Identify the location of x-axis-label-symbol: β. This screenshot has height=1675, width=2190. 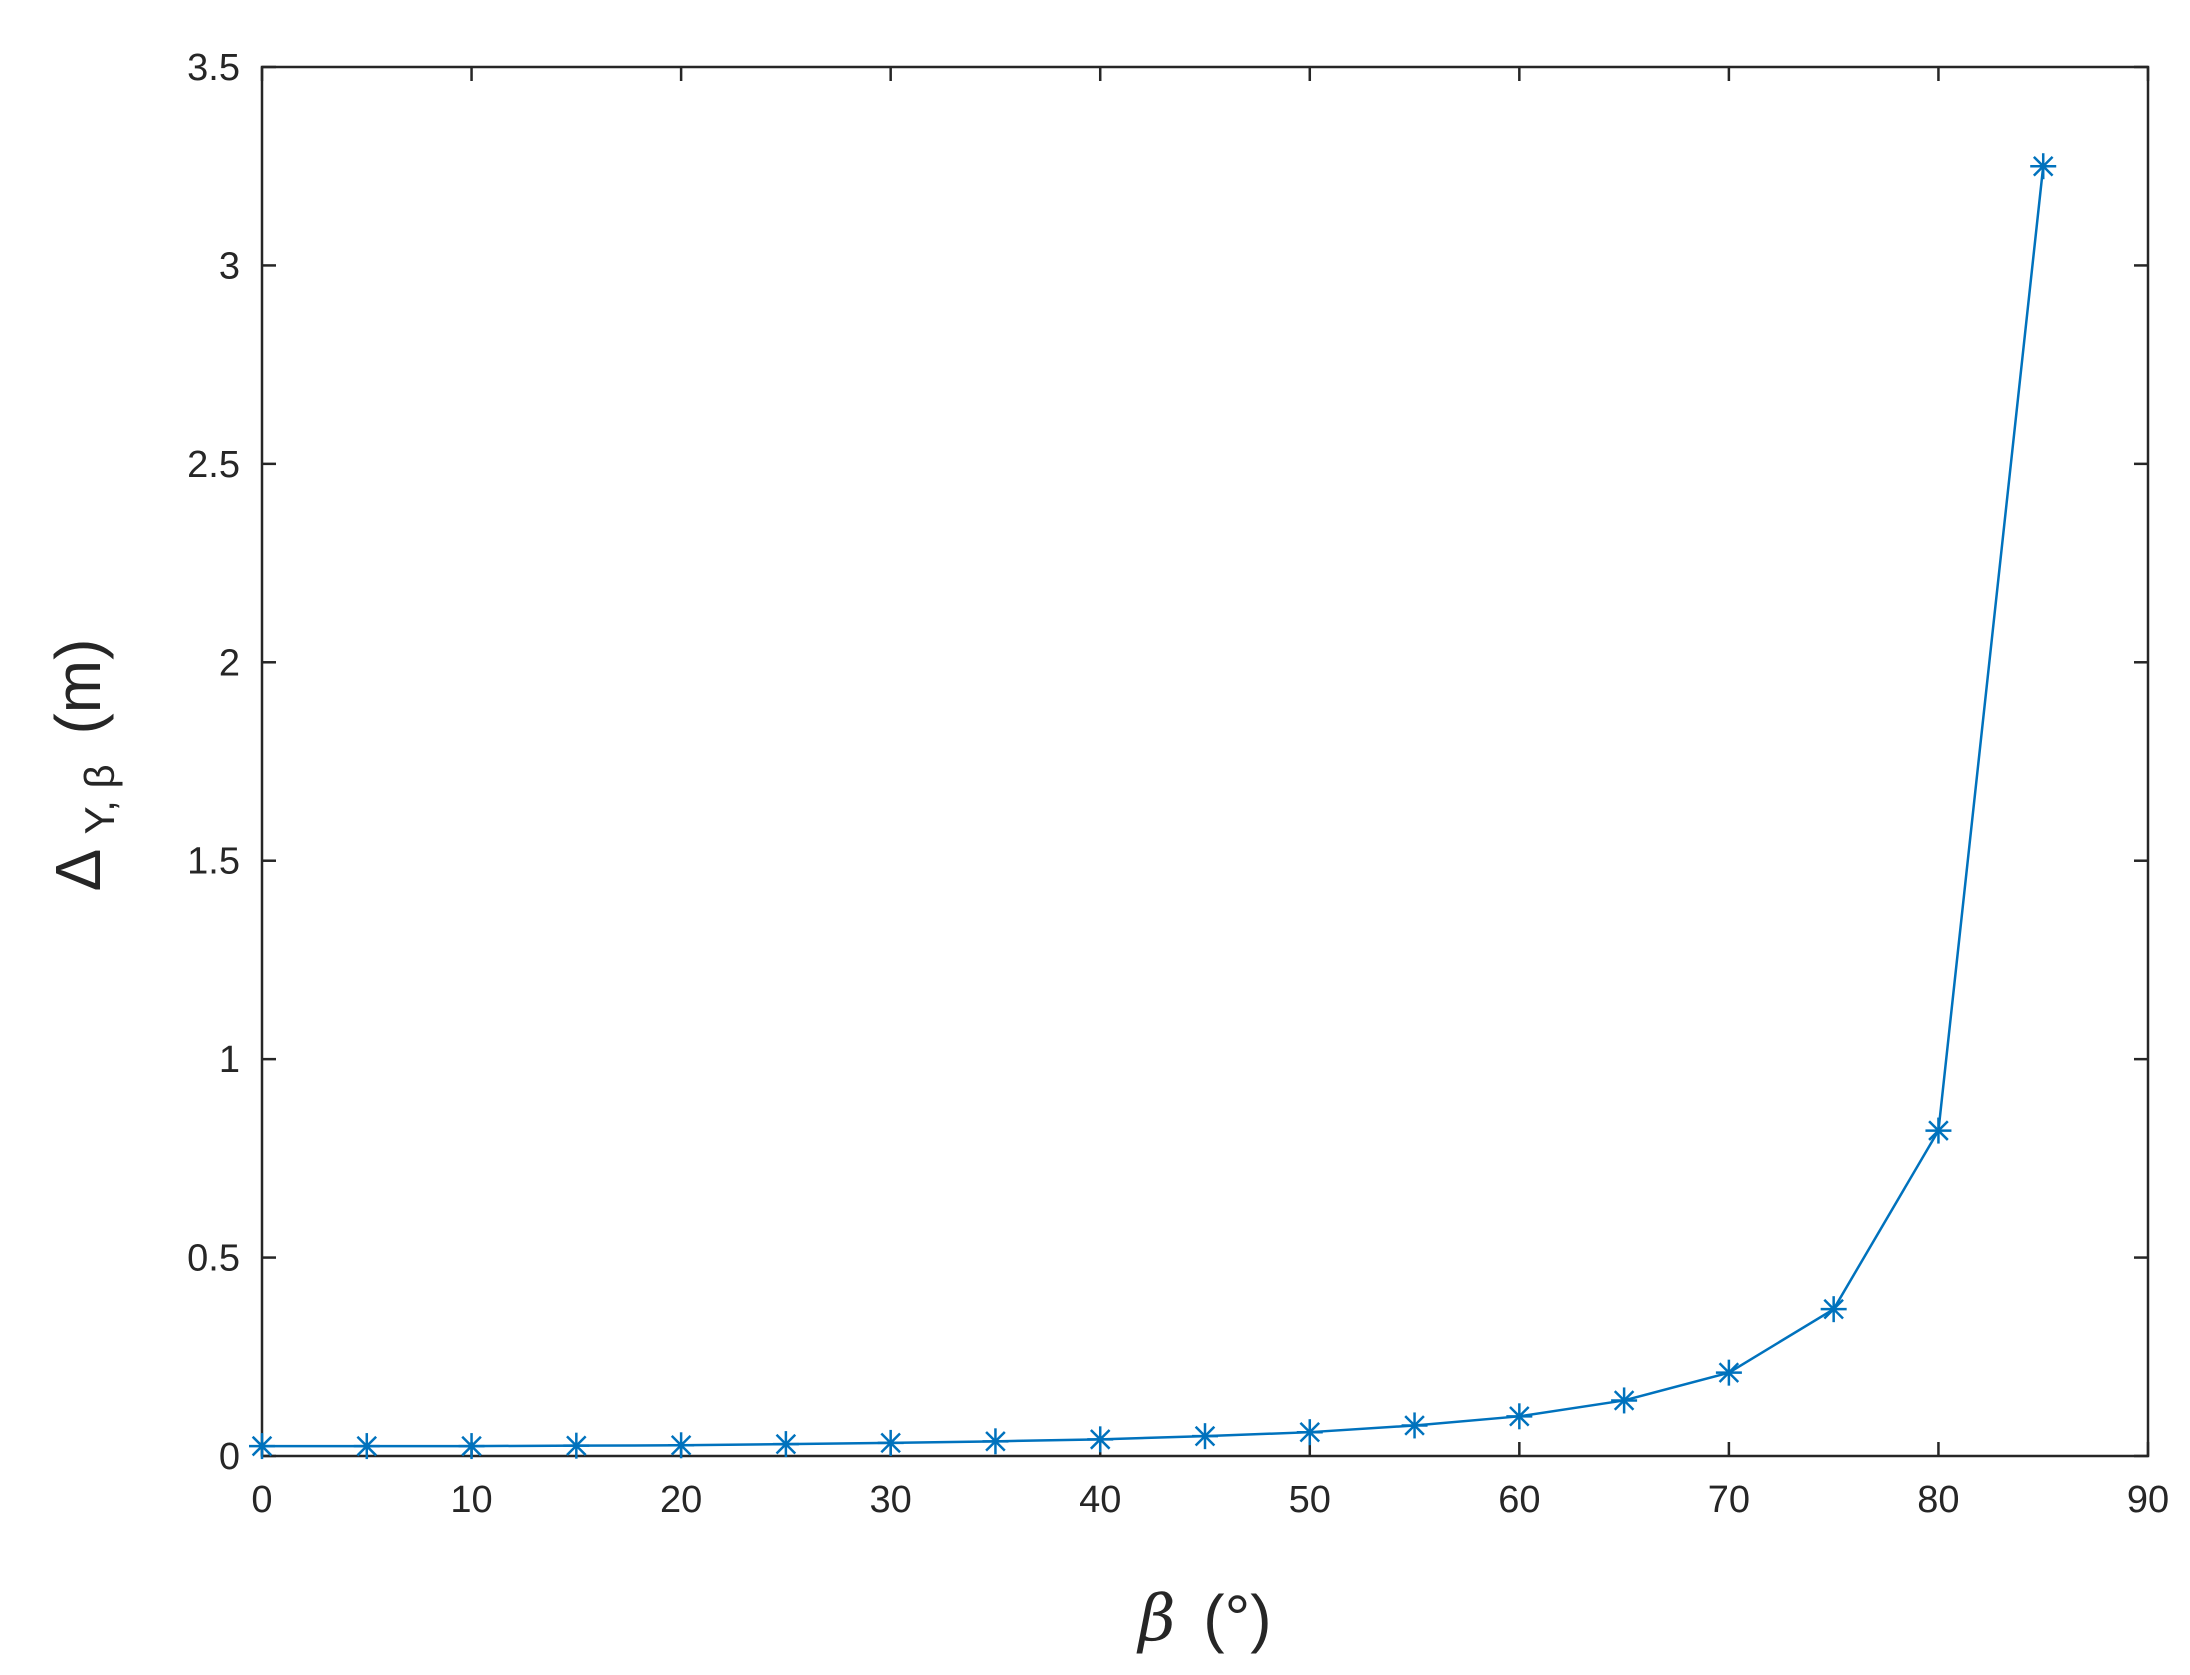
(1156, 1619).